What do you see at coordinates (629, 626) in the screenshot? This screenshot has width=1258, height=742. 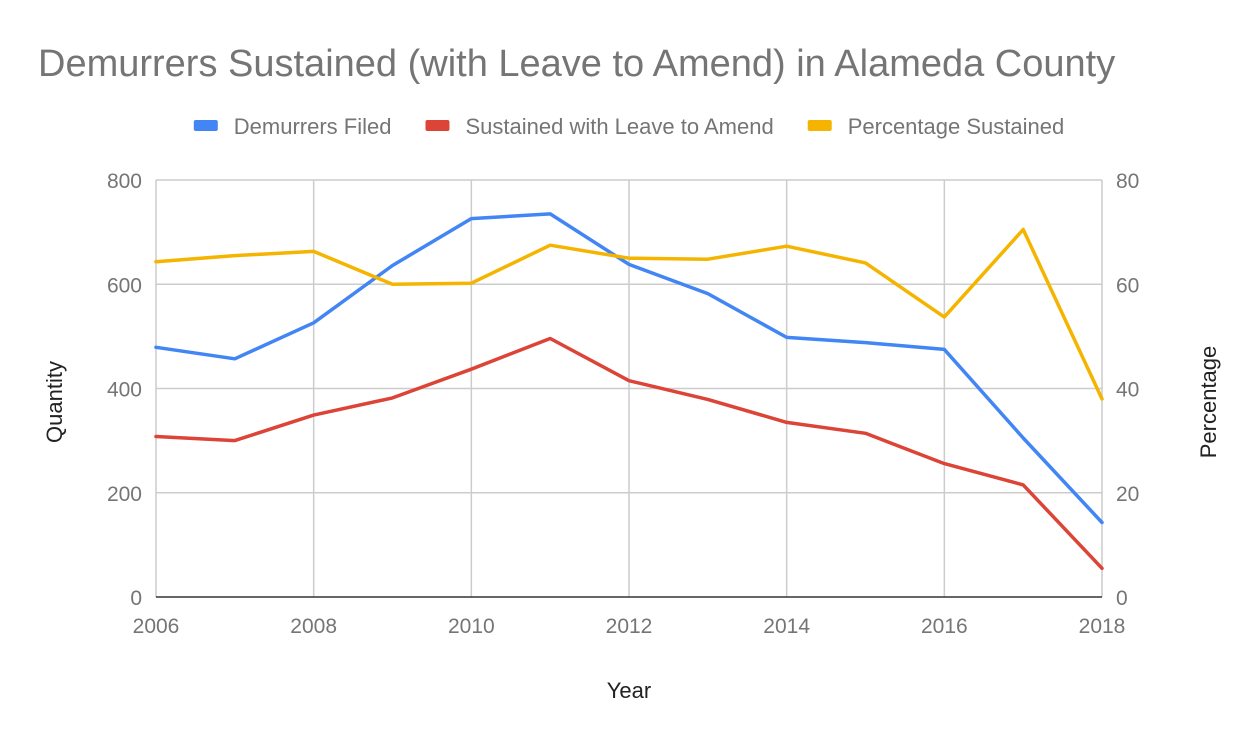 I see `x-tick-label: 2012` at bounding box center [629, 626].